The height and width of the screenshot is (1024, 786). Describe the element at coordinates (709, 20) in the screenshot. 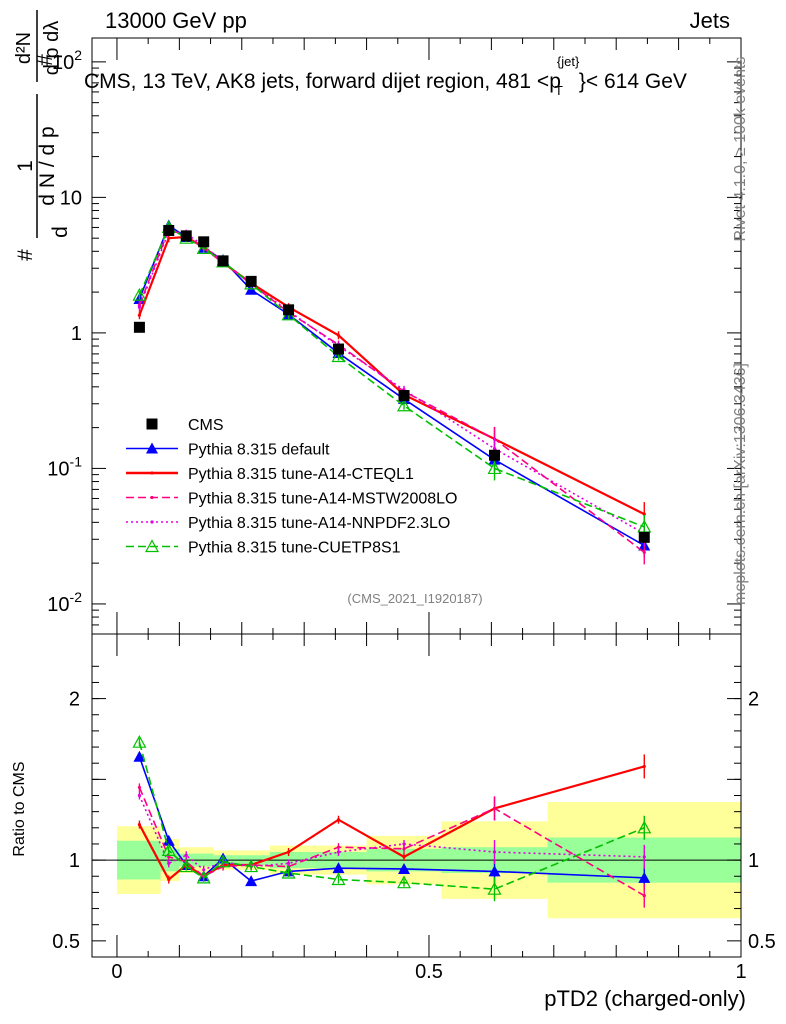

I see `header-right: Jets` at that location.